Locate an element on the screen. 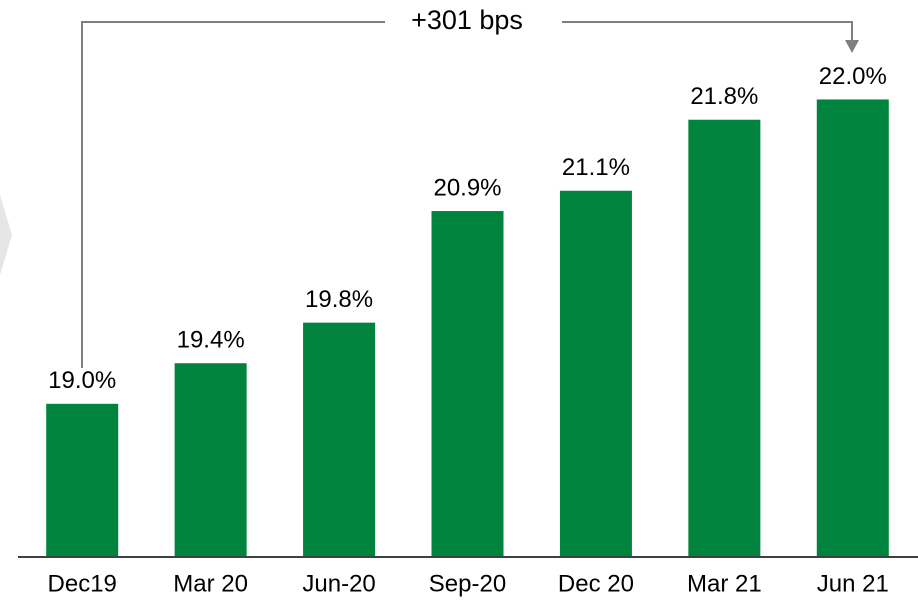 Image resolution: width=918 pixels, height=604 pixels. chevron-decoration is located at coordinates (6, 235).